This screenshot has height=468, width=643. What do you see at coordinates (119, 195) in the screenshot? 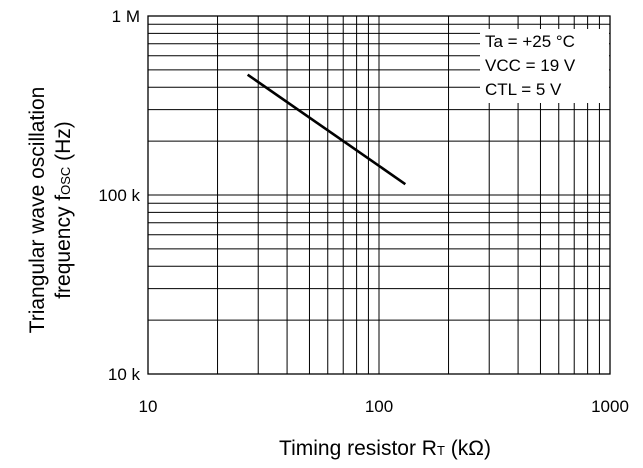
I see `y-tick-label-100k: 100 k` at bounding box center [119, 195].